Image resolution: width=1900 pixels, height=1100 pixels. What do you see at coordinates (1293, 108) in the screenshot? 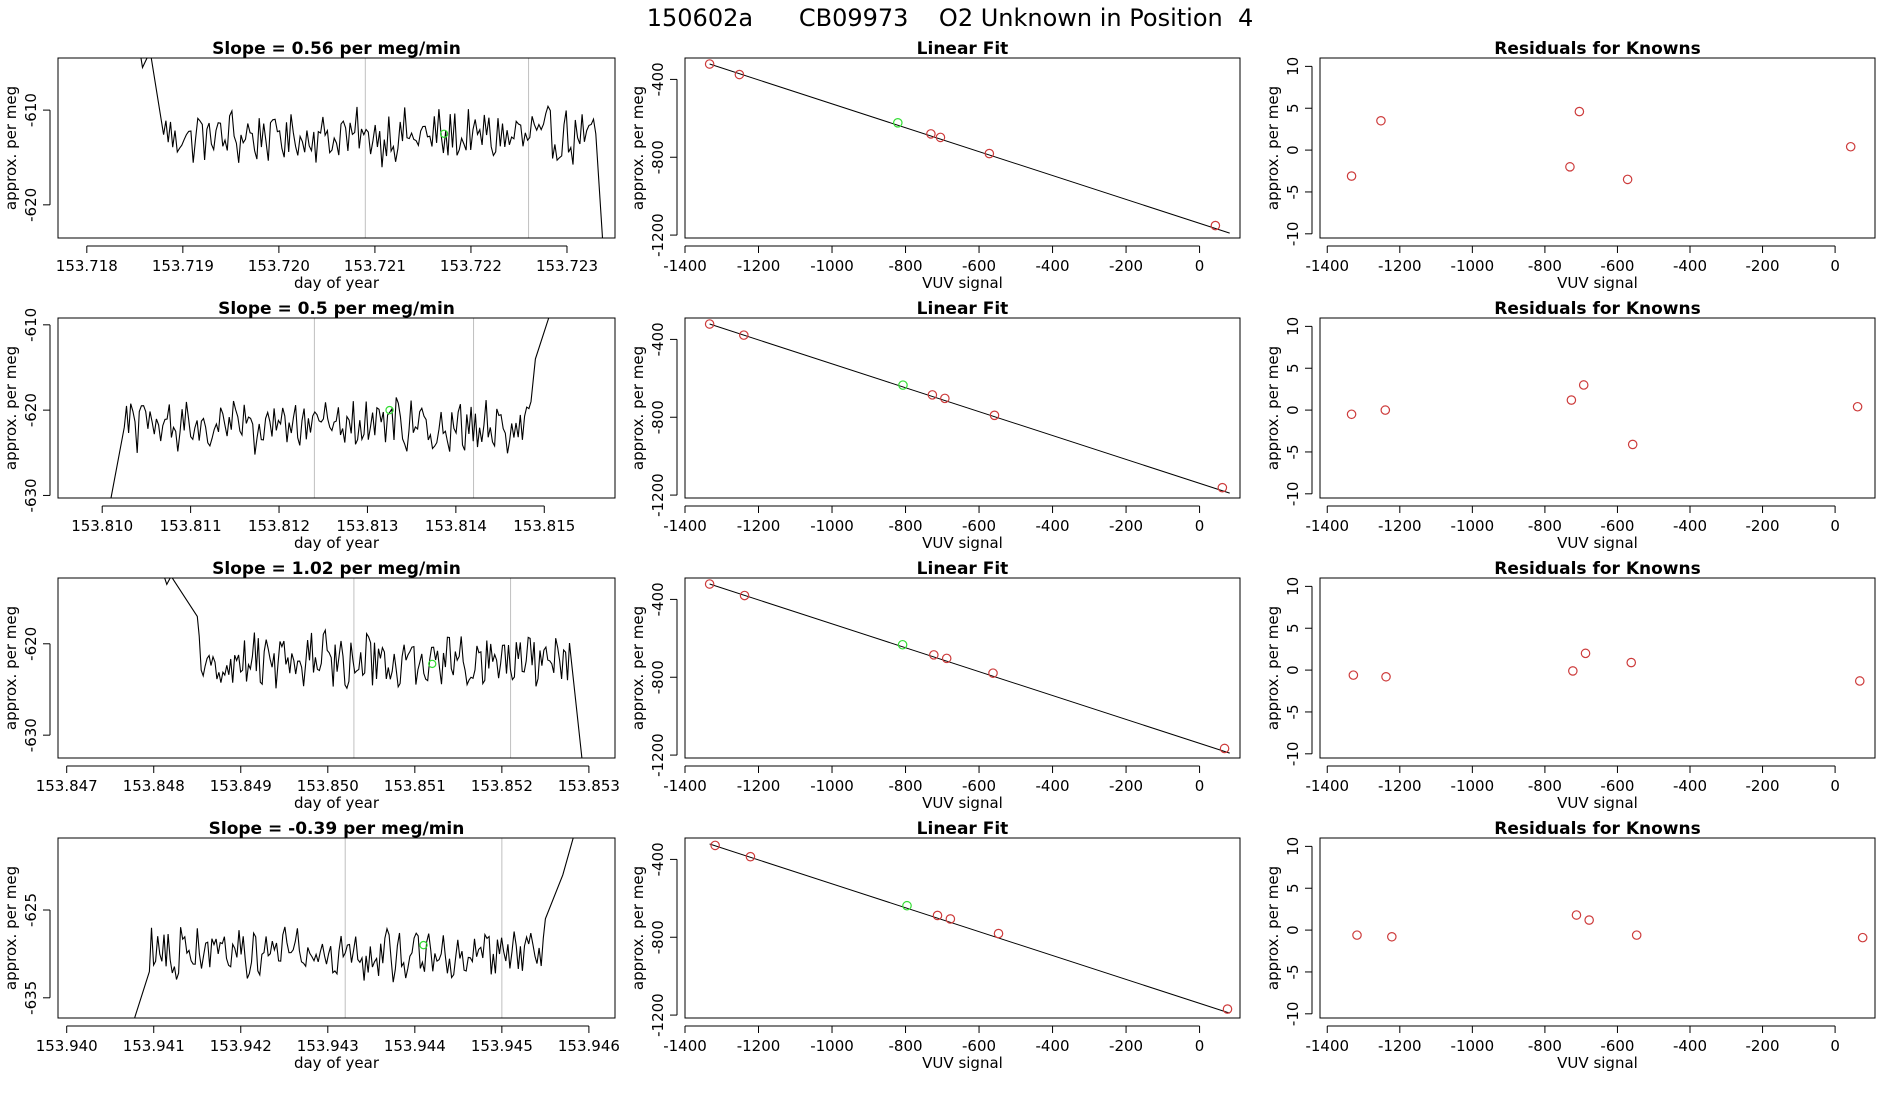
I see `y-tick-label: 5` at bounding box center [1293, 108].